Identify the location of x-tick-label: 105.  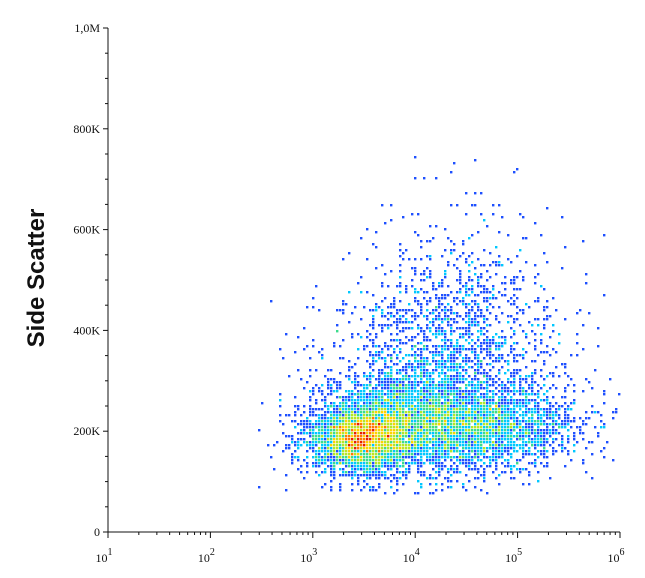
(513, 556).